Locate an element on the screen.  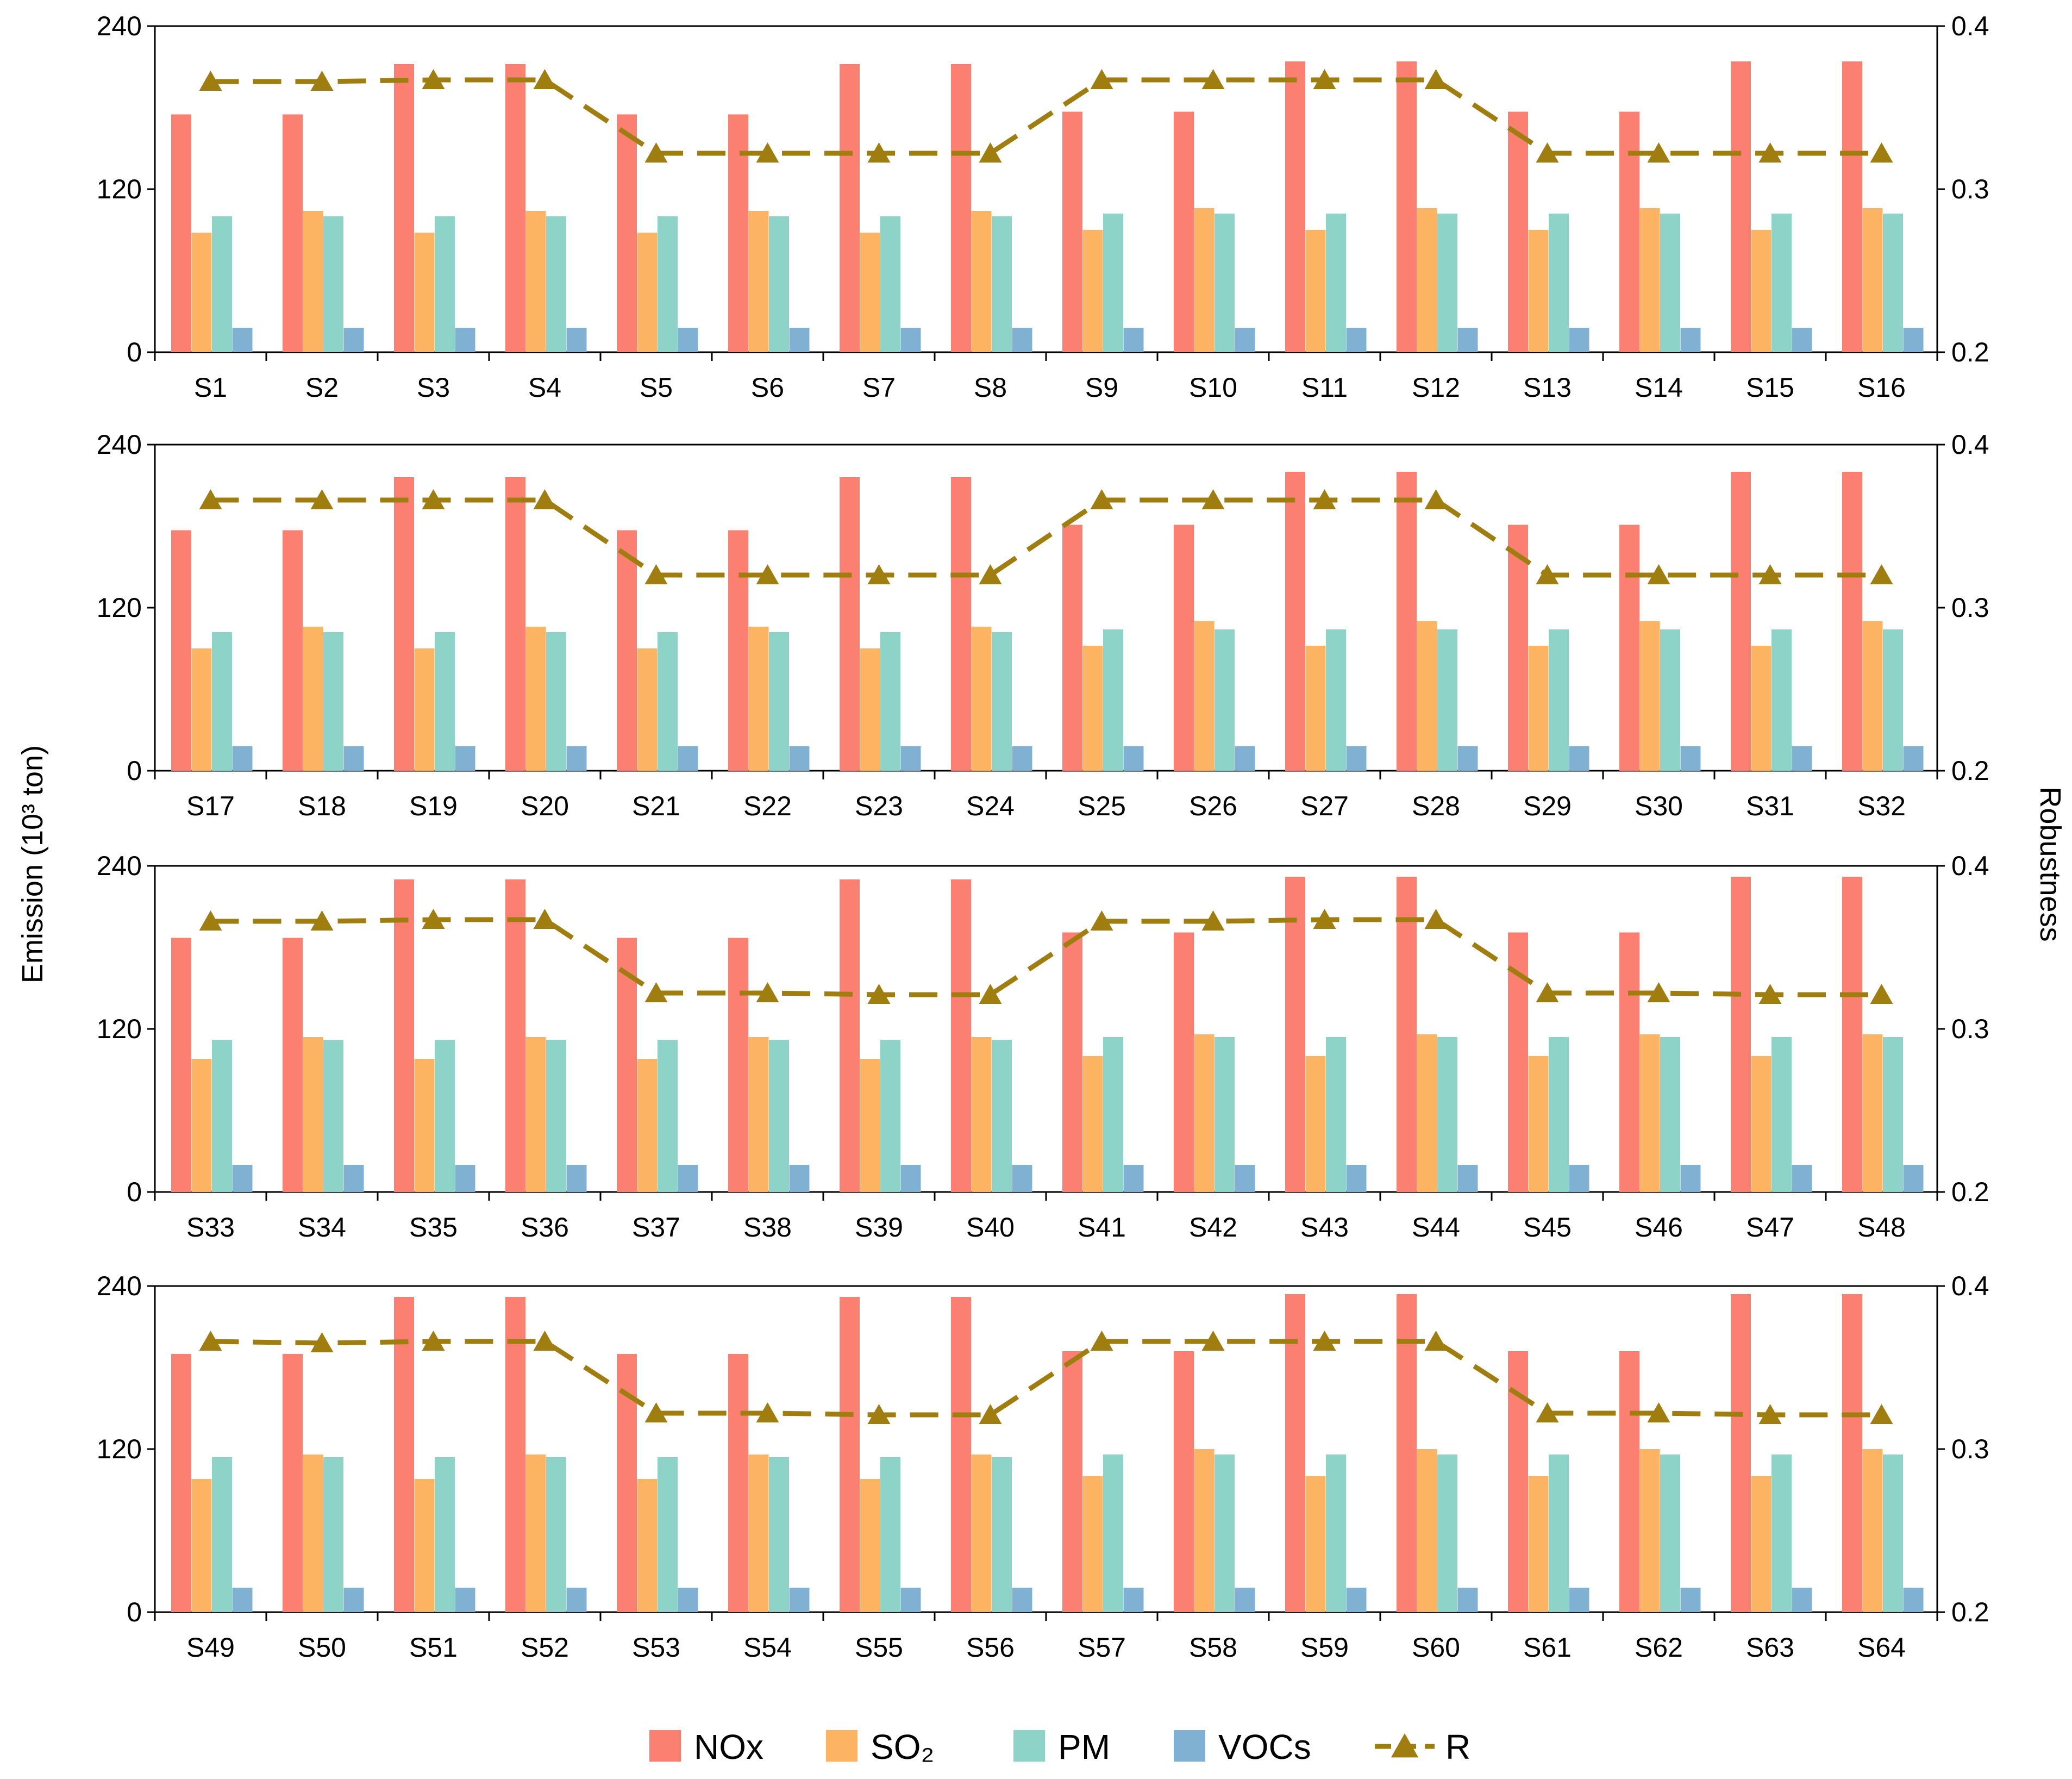
legend-swatch-nox is located at coordinates (665, 1746).